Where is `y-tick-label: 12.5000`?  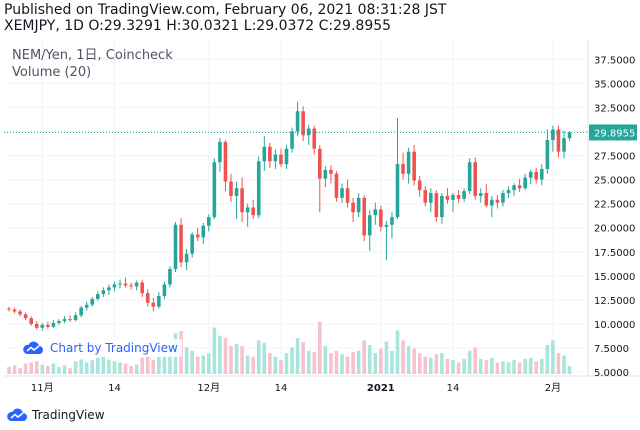 y-tick-label: 12.5000 is located at coordinates (614, 301).